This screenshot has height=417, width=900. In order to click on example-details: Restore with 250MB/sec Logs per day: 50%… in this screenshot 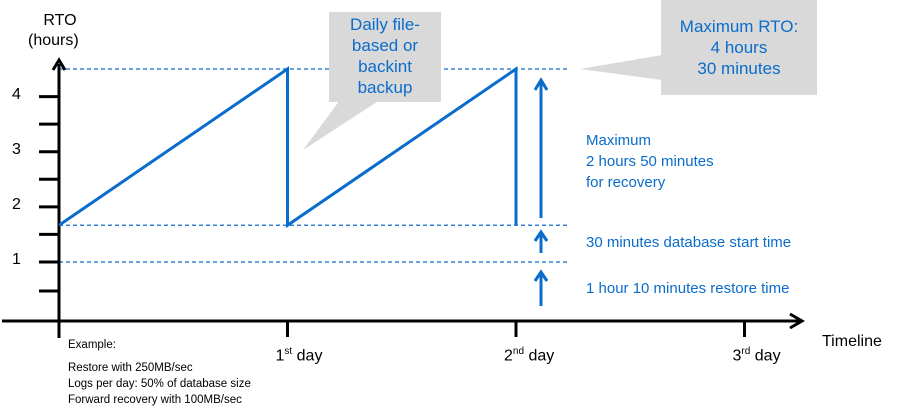, I will do `click(159, 384)`.